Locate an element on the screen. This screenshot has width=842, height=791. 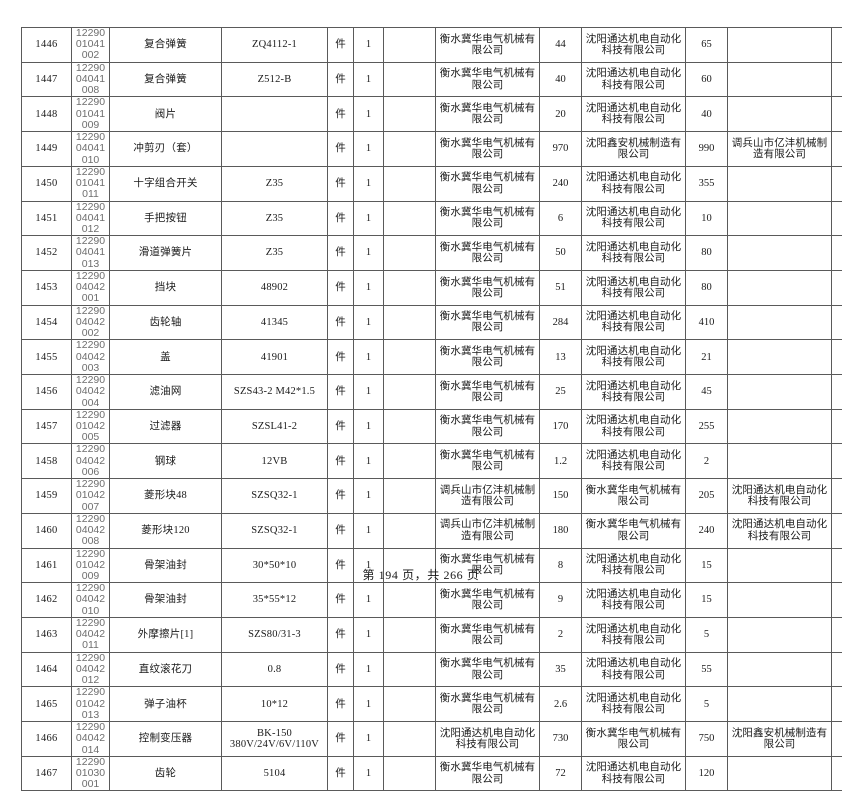
cell-price-3: 355 is located at coordinates (837, 530).